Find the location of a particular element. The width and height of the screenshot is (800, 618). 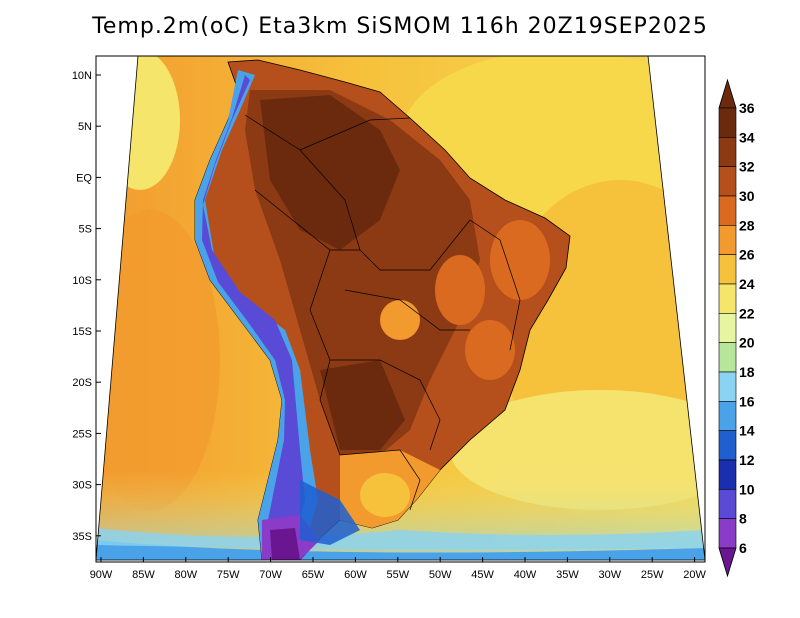

colorbar-label: 36 is located at coordinates (747, 108).